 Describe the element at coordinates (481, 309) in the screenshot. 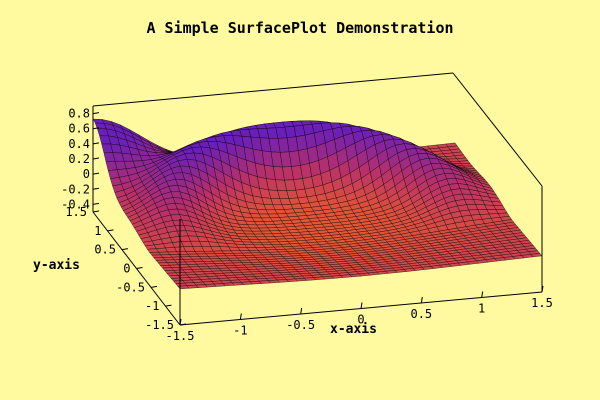

I see `x-tick-label: 1` at that location.